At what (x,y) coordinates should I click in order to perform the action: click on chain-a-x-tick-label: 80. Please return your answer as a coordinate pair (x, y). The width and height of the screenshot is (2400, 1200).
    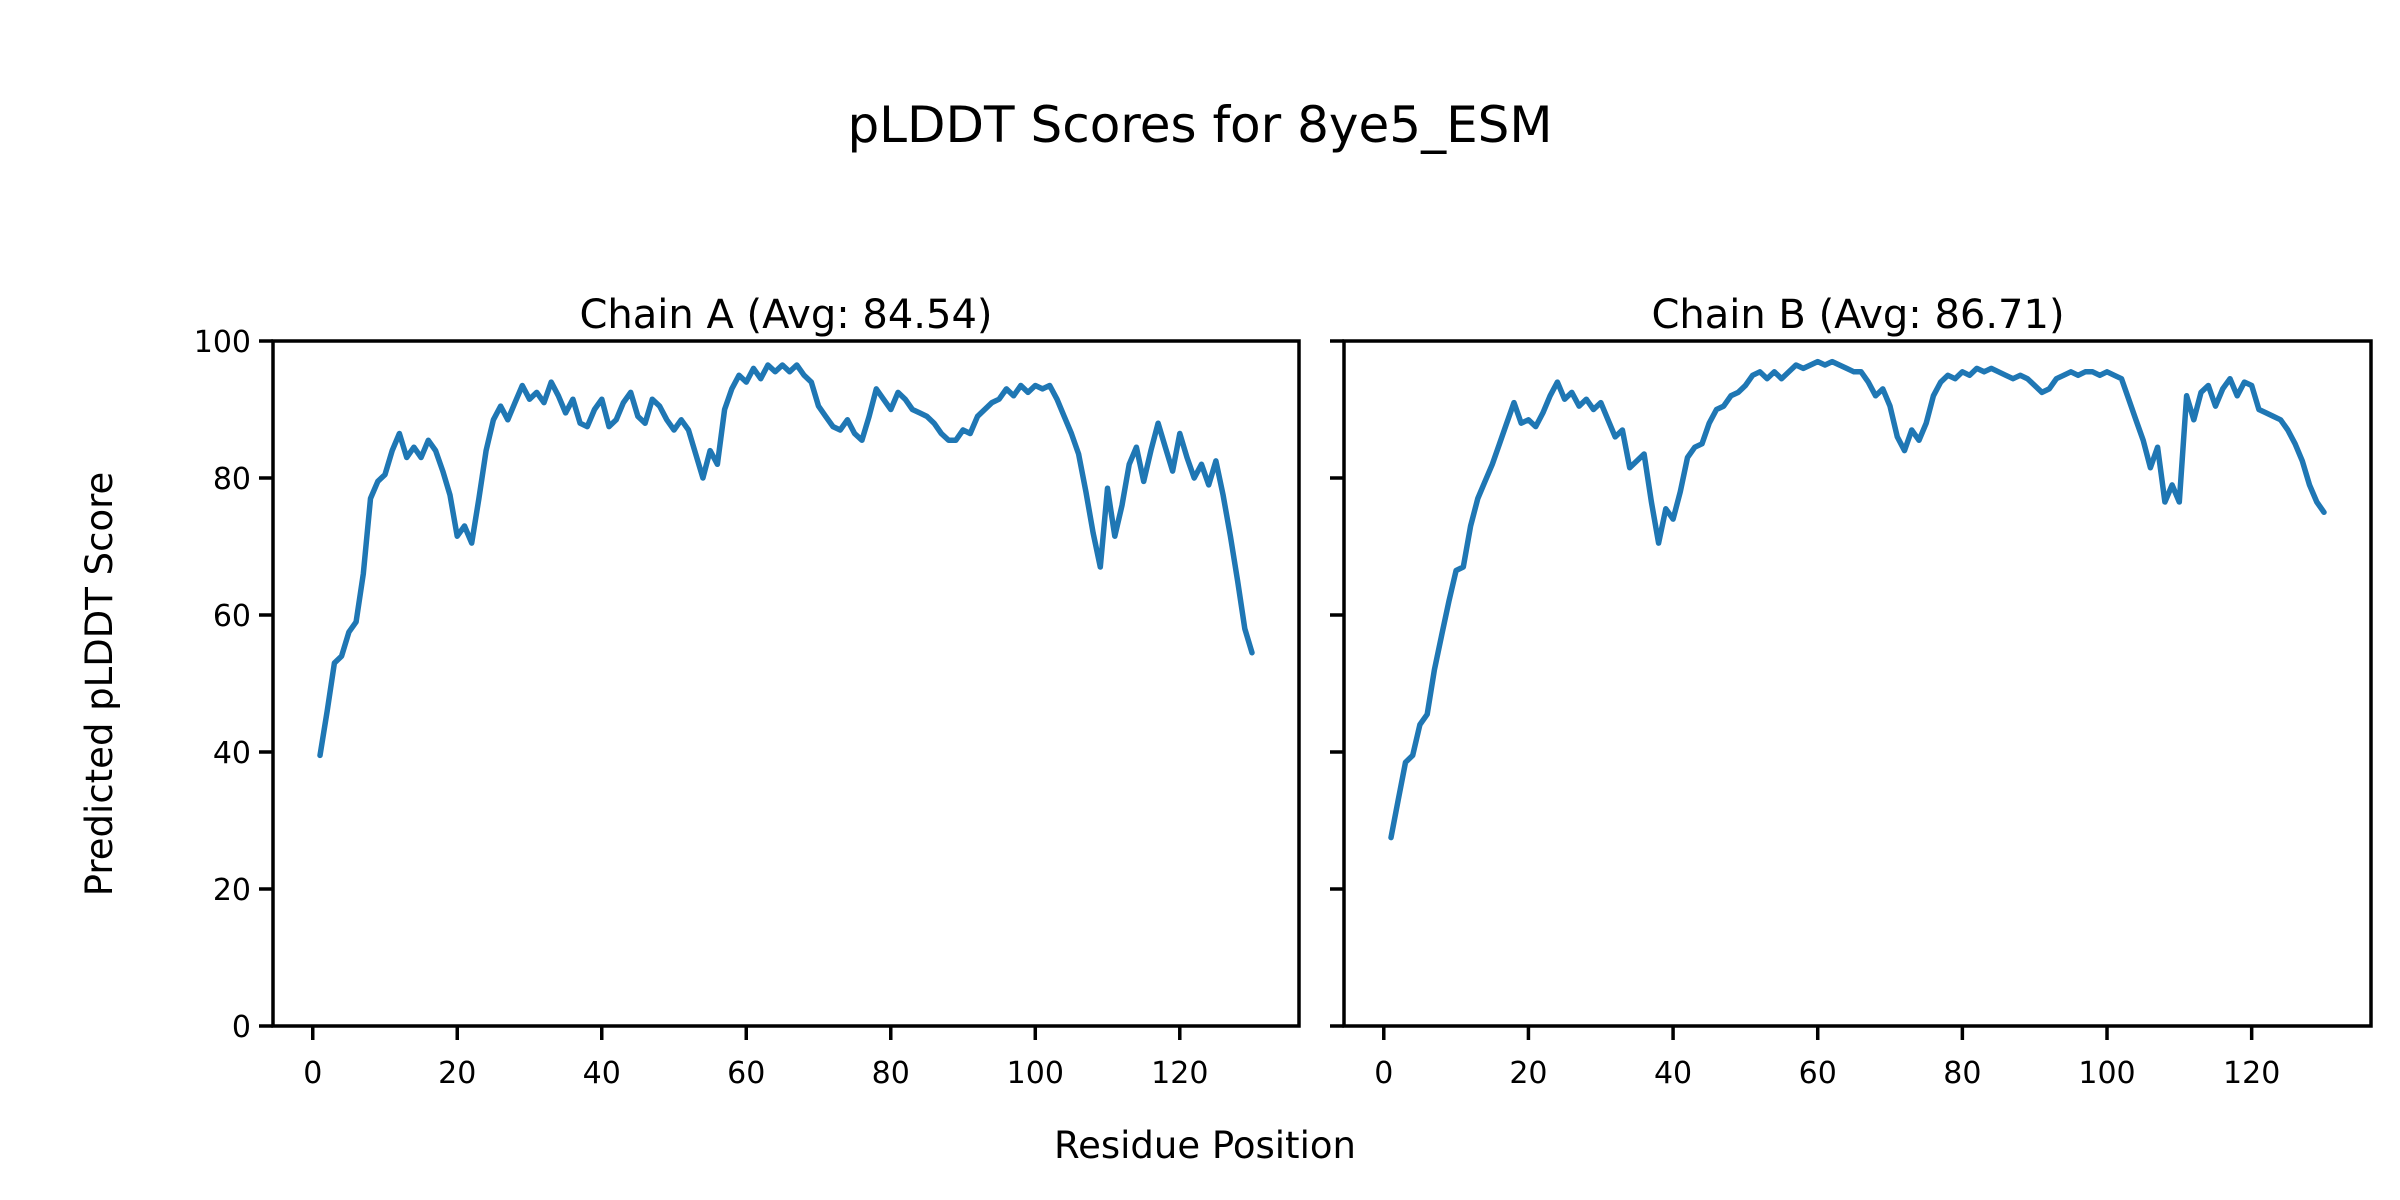
    Looking at the image, I should click on (891, 1073).